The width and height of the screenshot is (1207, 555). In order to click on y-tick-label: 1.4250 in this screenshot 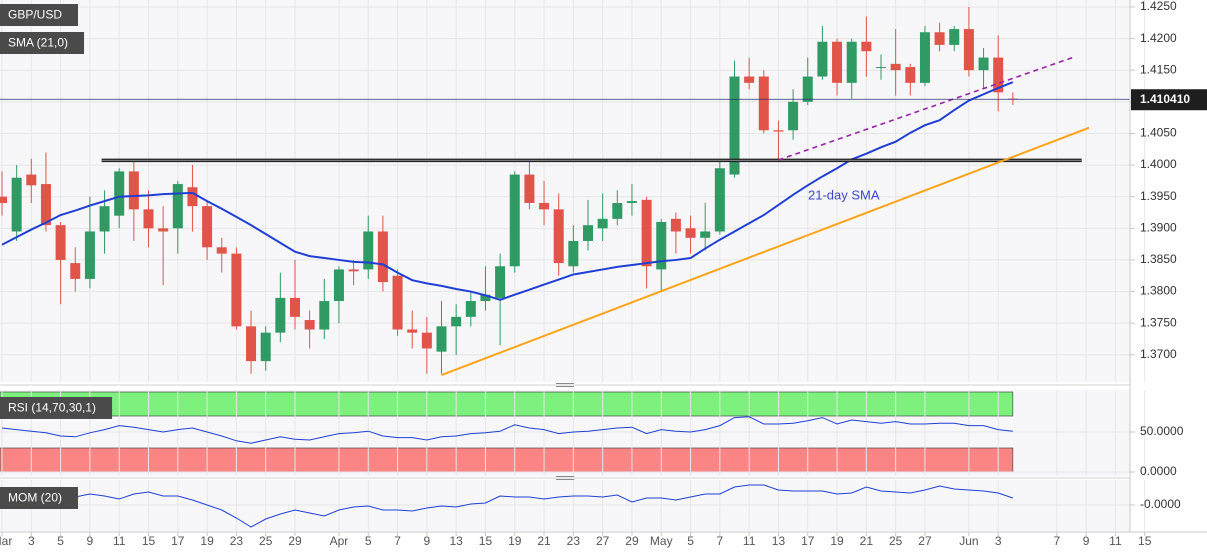, I will do `click(1158, 6)`.